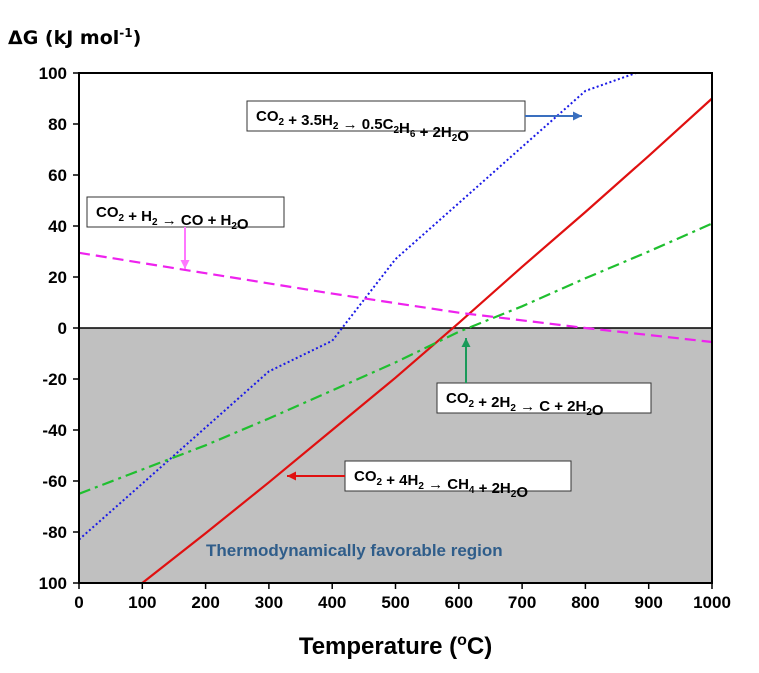 The width and height of the screenshot is (759, 673). Describe the element at coordinates (54, 481) in the screenshot. I see `y-tick-label: -60` at that location.